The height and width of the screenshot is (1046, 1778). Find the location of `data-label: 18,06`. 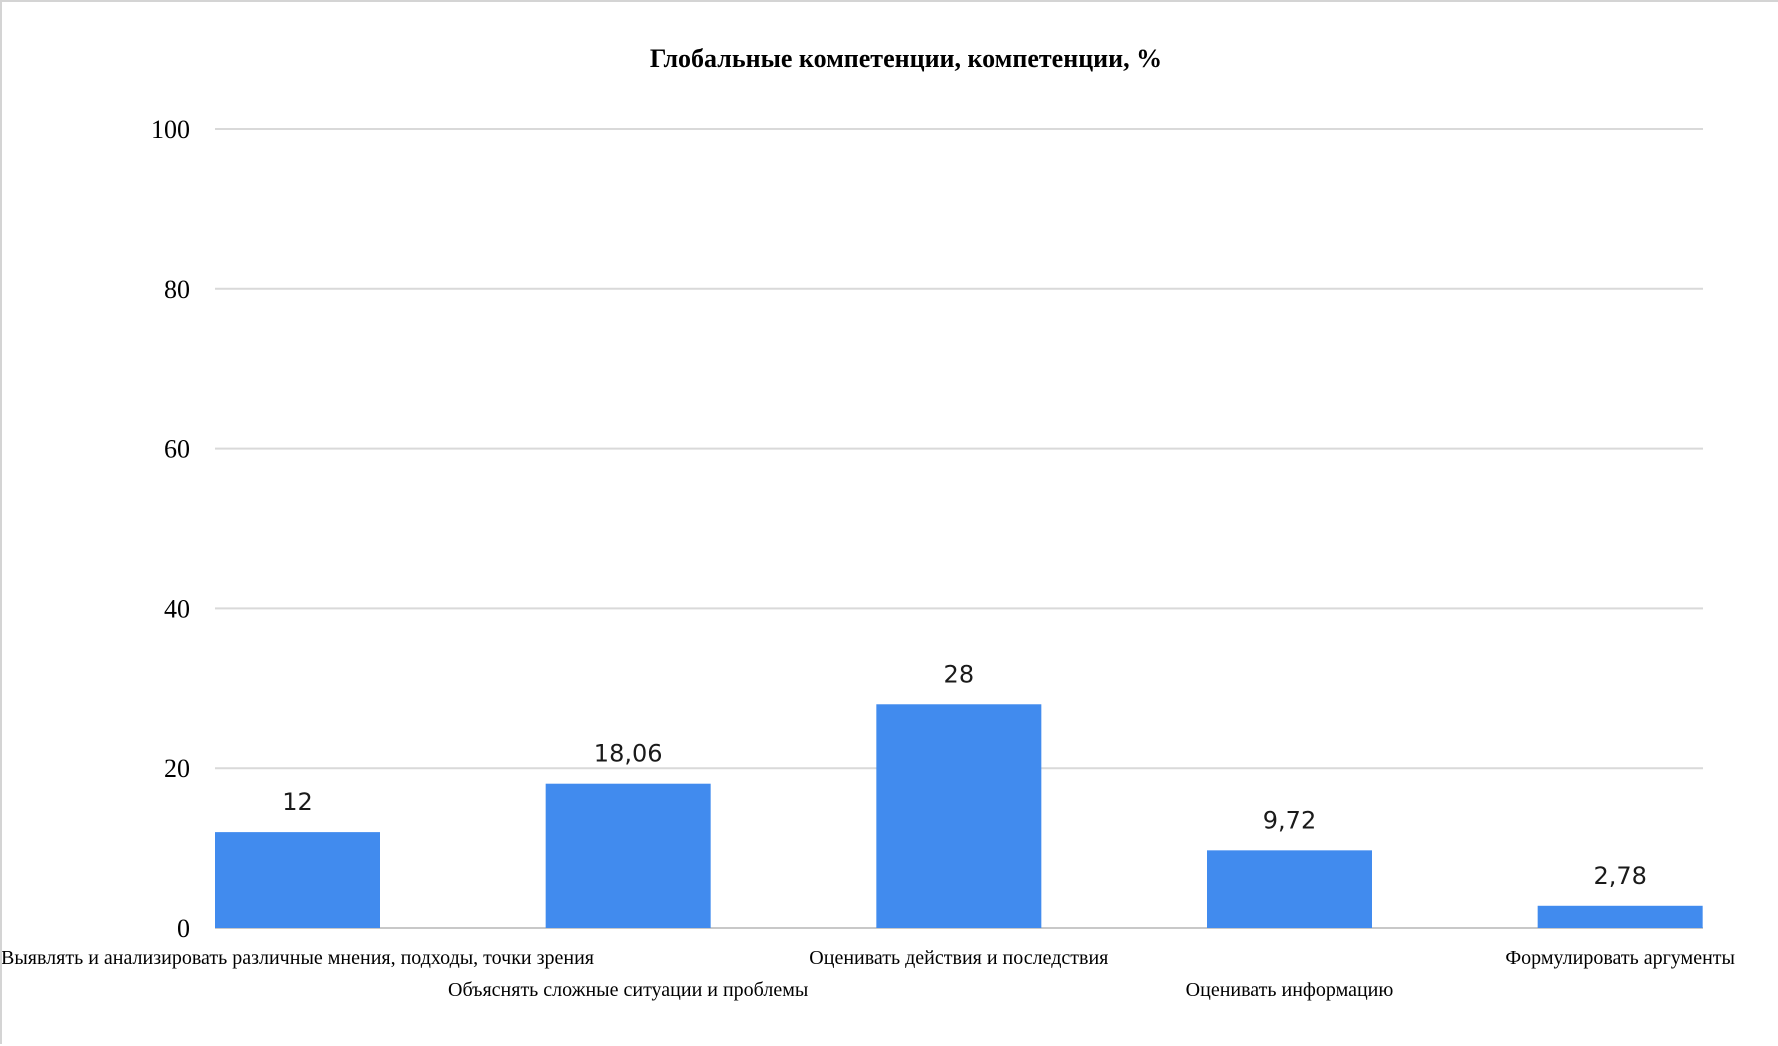

data-label: 18,06 is located at coordinates (628, 754).